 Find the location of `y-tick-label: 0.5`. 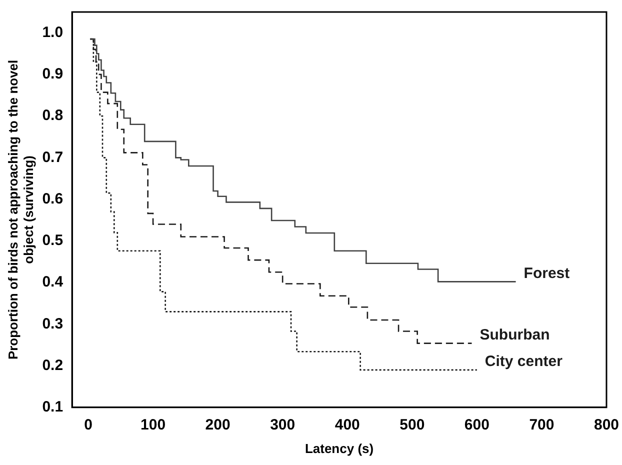

y-tick-label: 0.5 is located at coordinates (53, 241).